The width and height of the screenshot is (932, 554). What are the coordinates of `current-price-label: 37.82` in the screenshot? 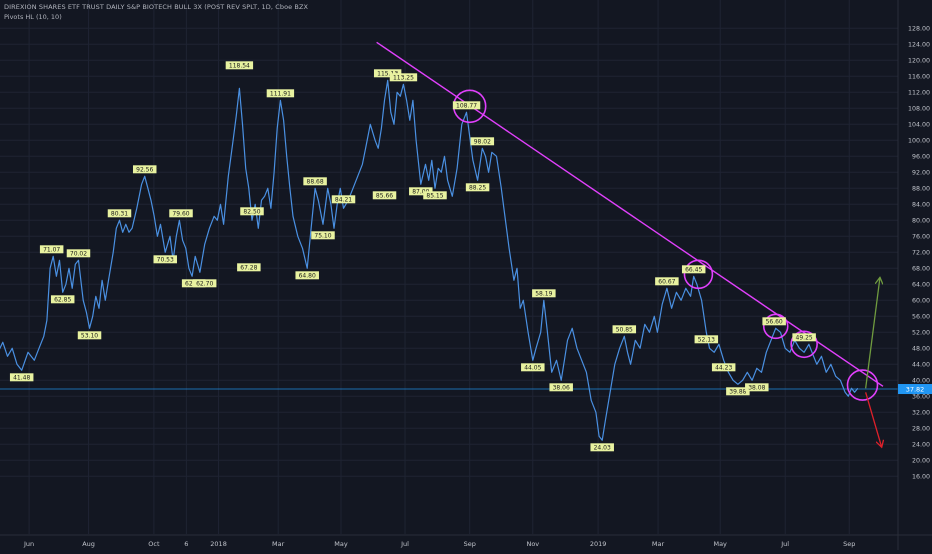 It's located at (915, 389).